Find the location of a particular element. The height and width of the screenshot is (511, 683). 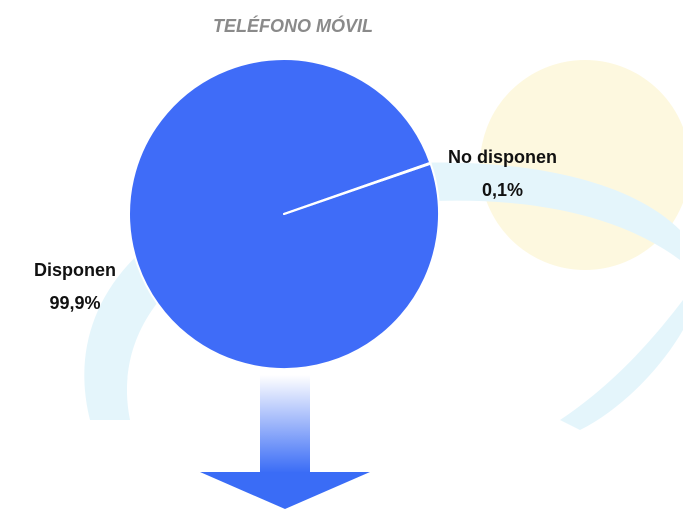

value-label: 99,9% is located at coordinates (75, 303).